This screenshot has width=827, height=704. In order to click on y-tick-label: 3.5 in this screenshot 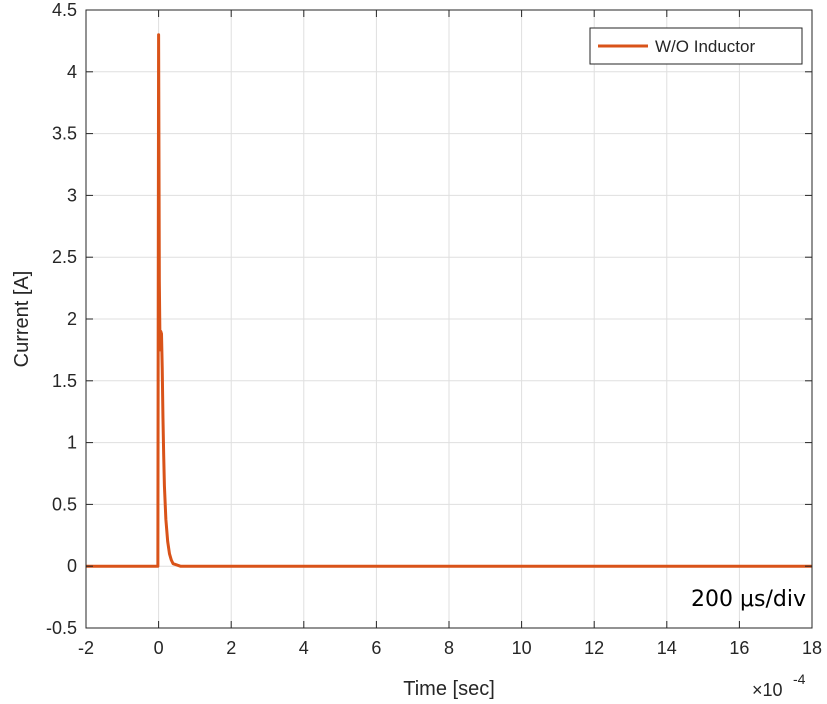, I will do `click(64, 134)`.